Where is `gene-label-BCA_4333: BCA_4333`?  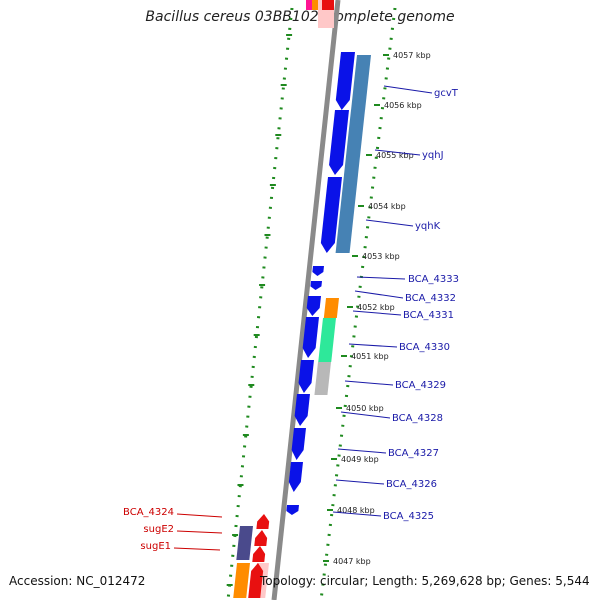 gene-label-BCA_4333: BCA_4333 is located at coordinates (433, 279).